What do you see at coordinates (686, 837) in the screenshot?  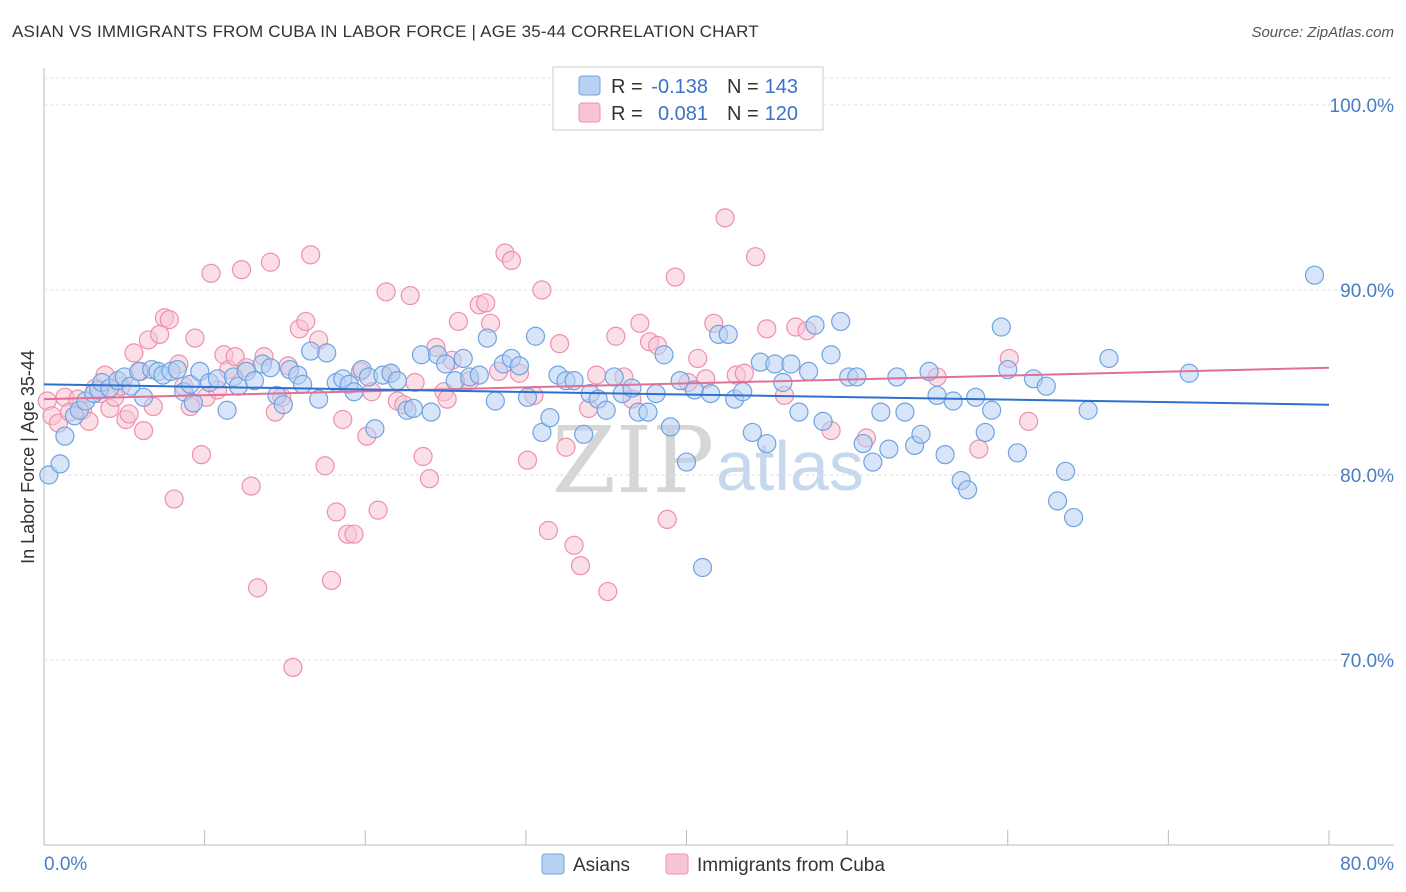 I see `x-tick-marks` at bounding box center [686, 837].